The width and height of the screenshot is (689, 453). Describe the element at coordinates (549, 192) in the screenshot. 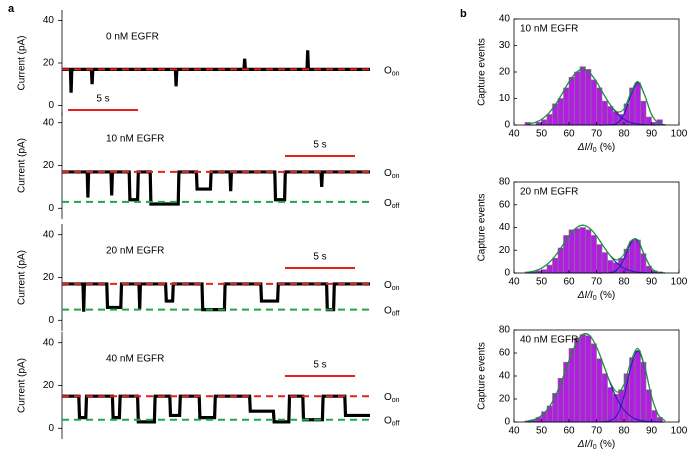

I see `hist-title: 20 nM EGFR` at that location.